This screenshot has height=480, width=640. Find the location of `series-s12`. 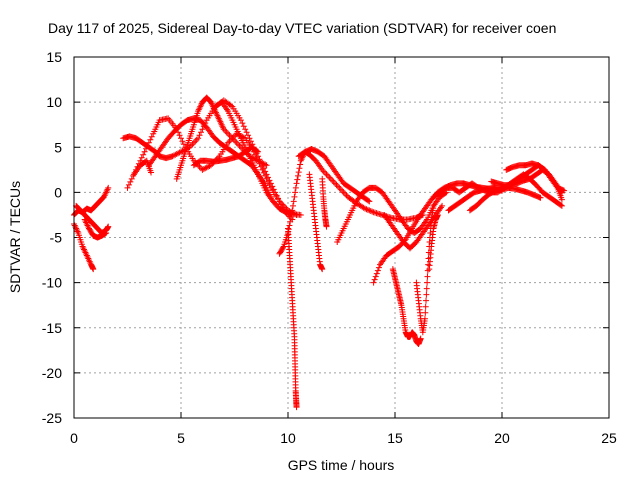

series-s12 is located at coordinates (292, 318).